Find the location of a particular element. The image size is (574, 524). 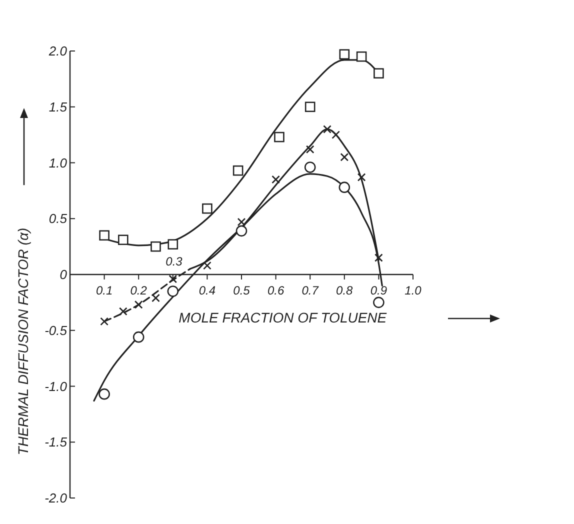

y-tick-label: -0.5 is located at coordinates (56, 330).